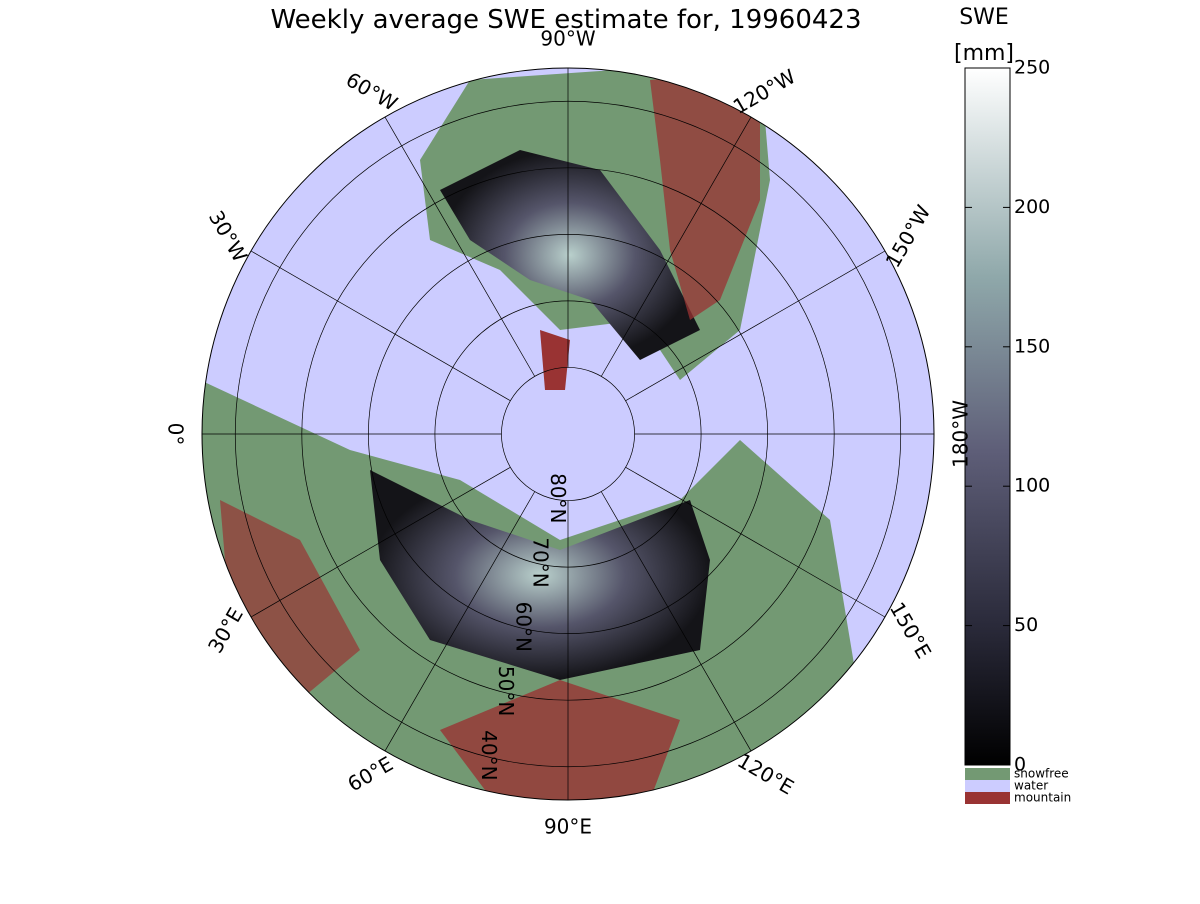 This screenshot has height=904, width=1200. I want to click on legend-label: snowfree, so click(1041, 774).